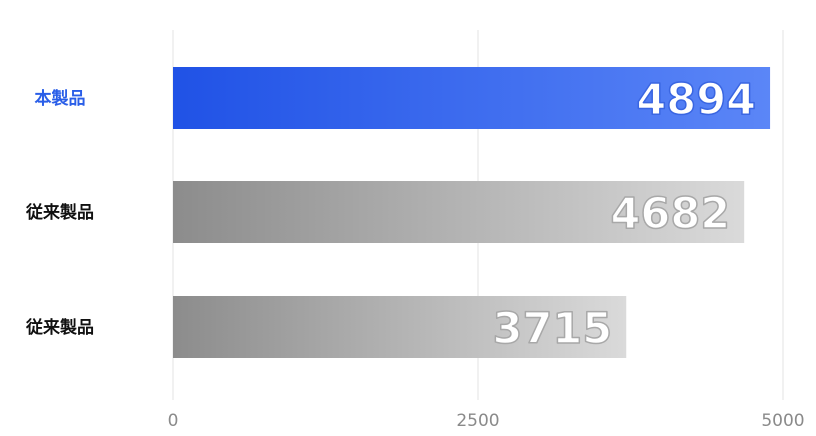 The width and height of the screenshot is (816, 436). Describe the element at coordinates (59, 212) in the screenshot. I see `category-label-2: 従来製品` at that location.